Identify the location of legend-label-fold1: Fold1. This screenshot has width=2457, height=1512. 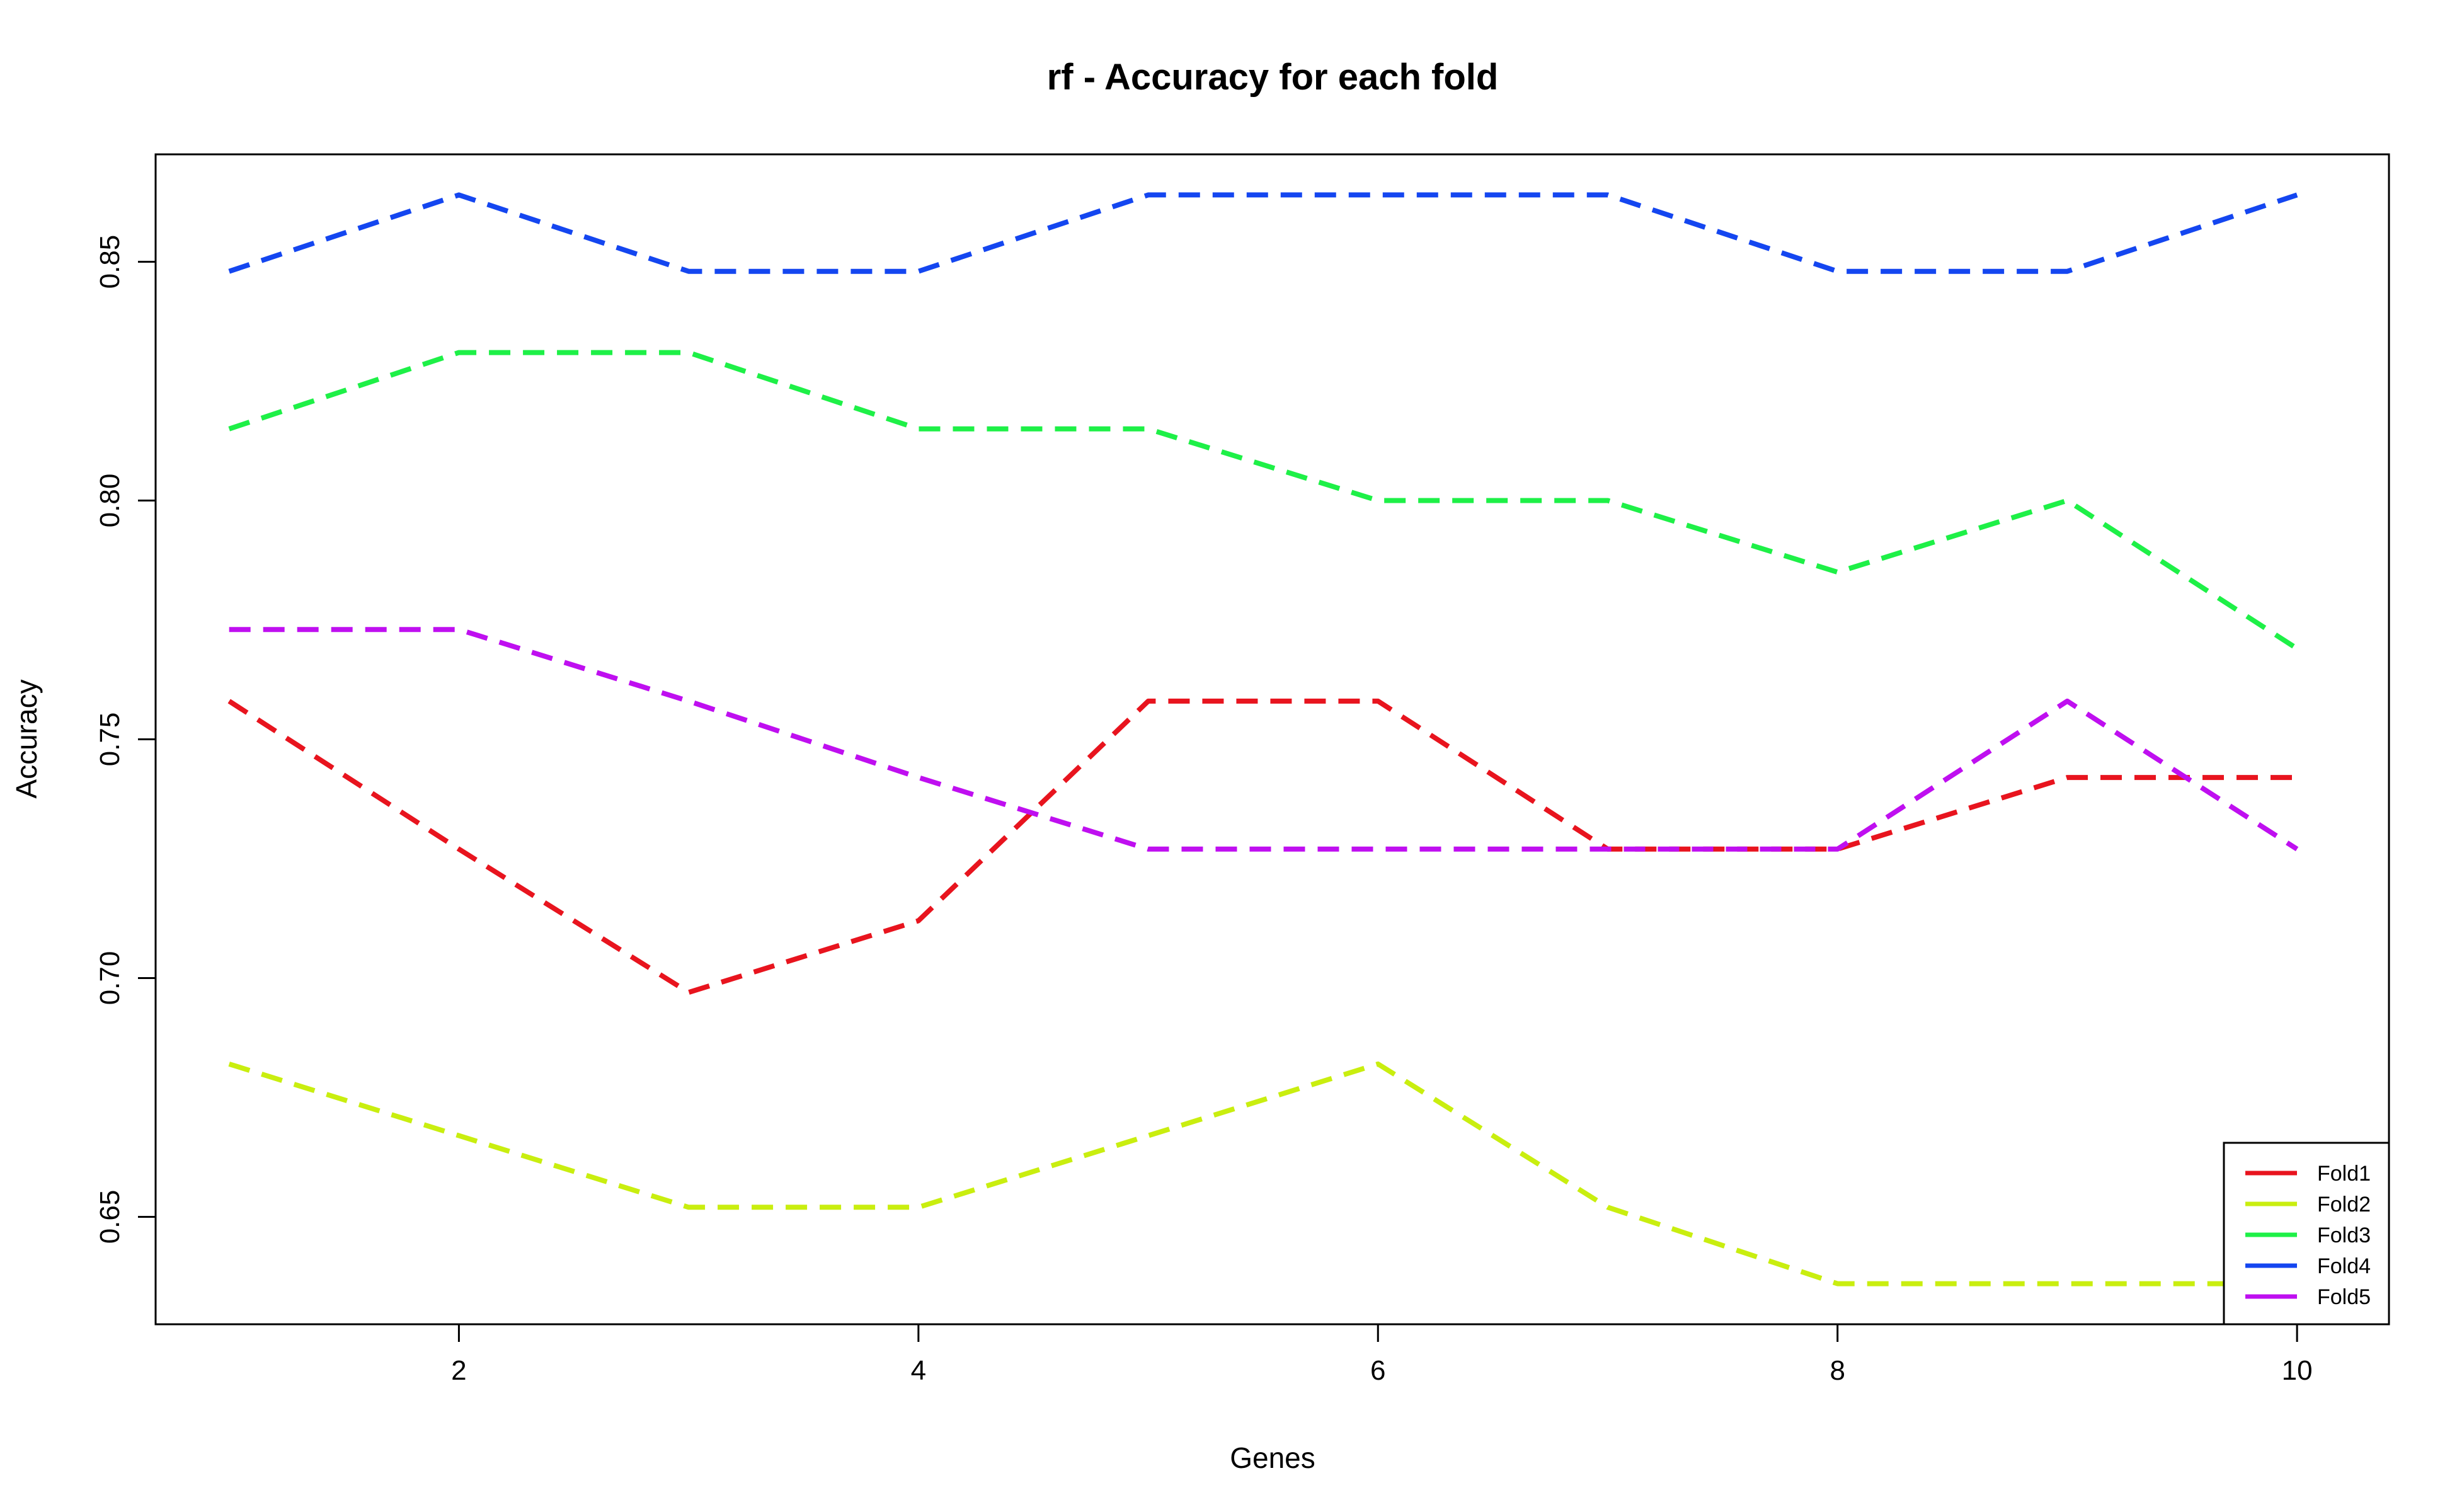
(2344, 1174).